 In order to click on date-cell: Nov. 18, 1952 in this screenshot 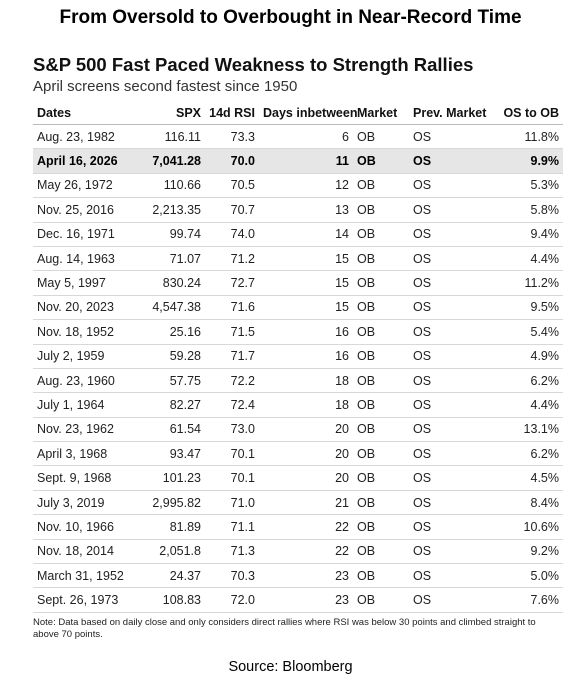, I will do `click(87, 332)`.